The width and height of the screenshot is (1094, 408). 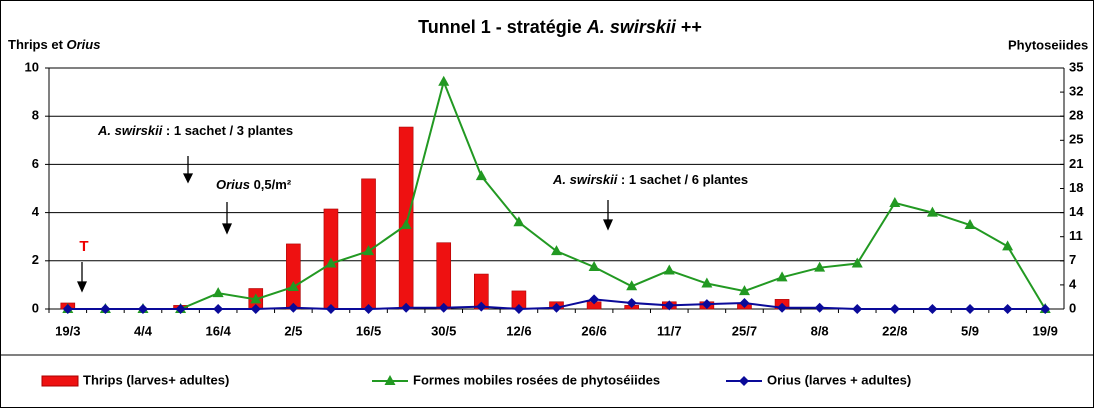 I want to click on label-part: Orius, so click(x=84, y=44).